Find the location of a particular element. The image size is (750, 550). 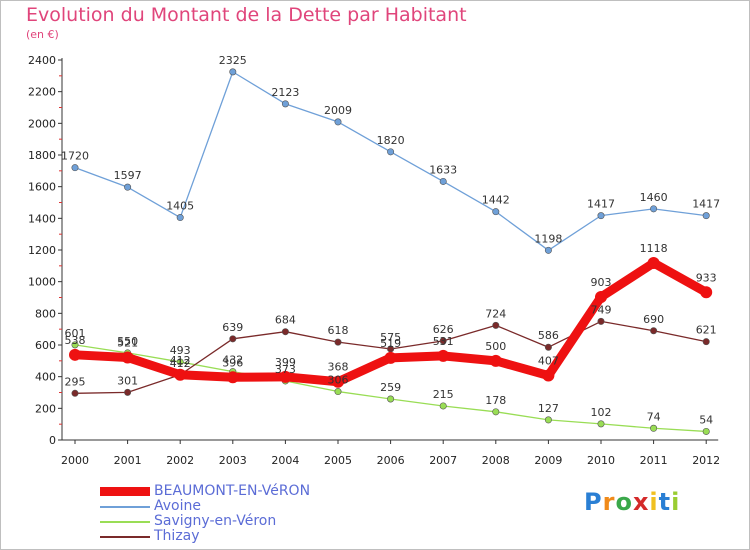

x-tick-label: 2000 is located at coordinates (75, 460).